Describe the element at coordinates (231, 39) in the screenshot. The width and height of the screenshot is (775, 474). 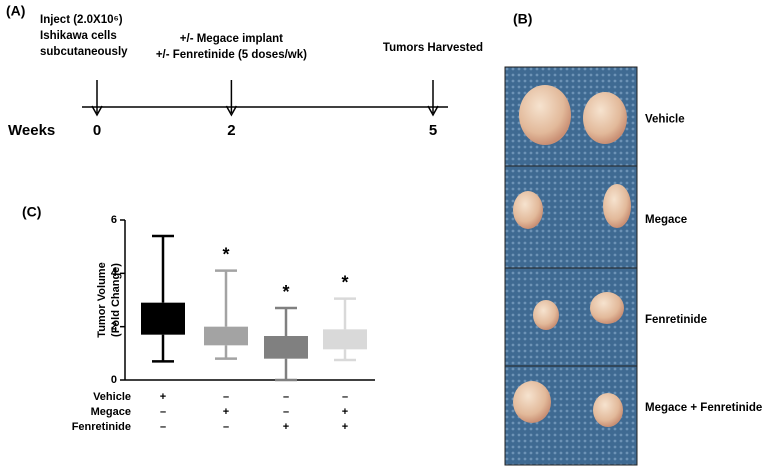
I see `event-text: +/- Megace implant` at that location.